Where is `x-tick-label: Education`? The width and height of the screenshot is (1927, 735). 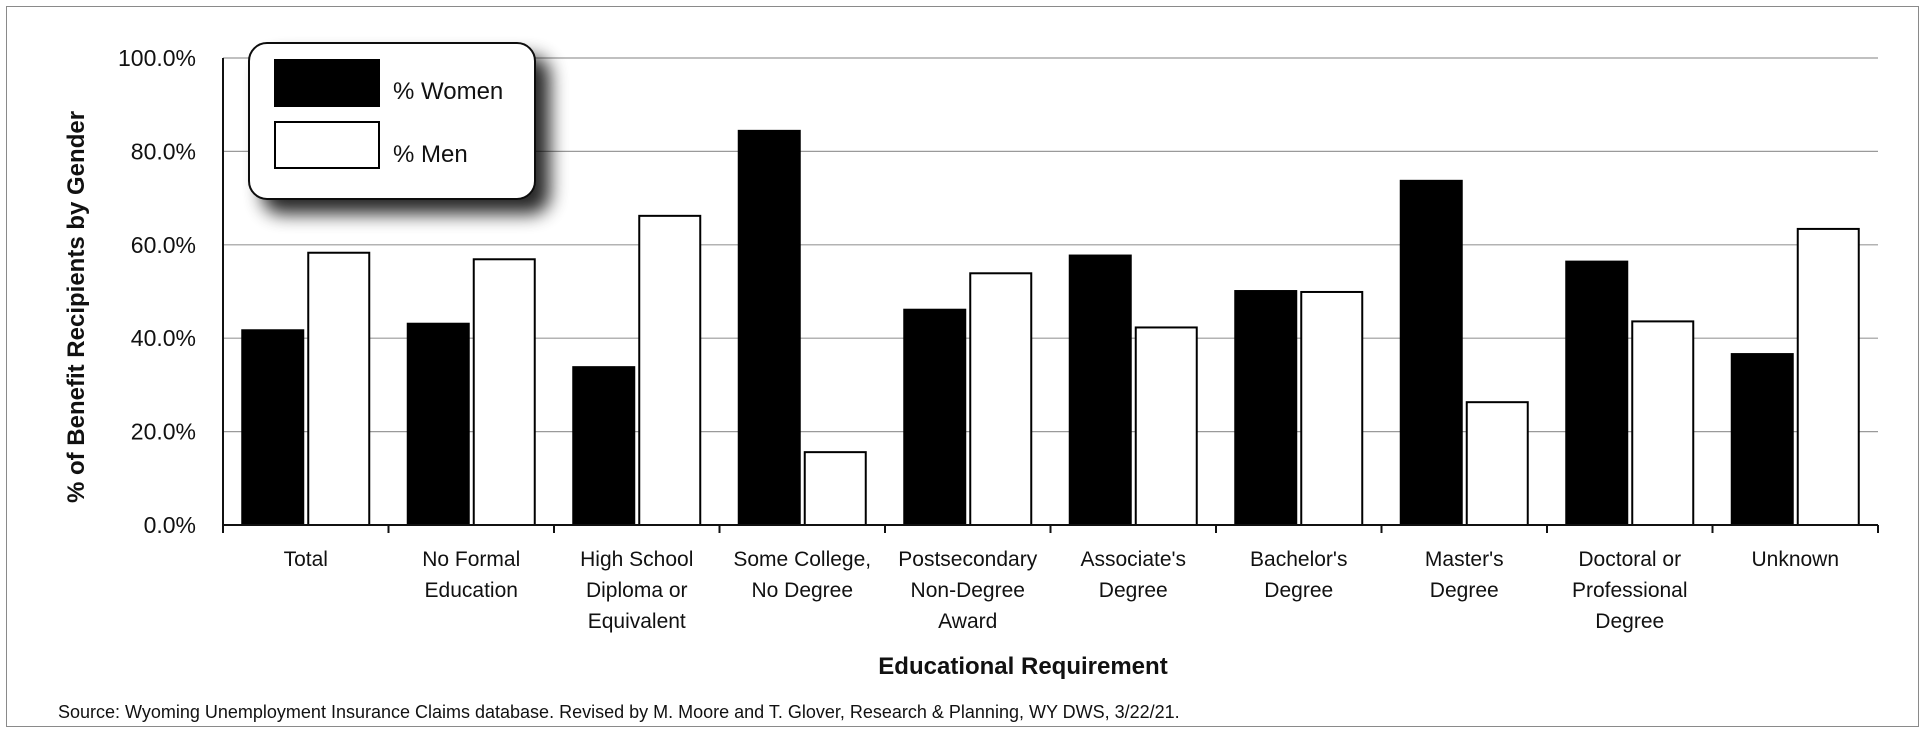 x-tick-label: Education is located at coordinates (471, 590).